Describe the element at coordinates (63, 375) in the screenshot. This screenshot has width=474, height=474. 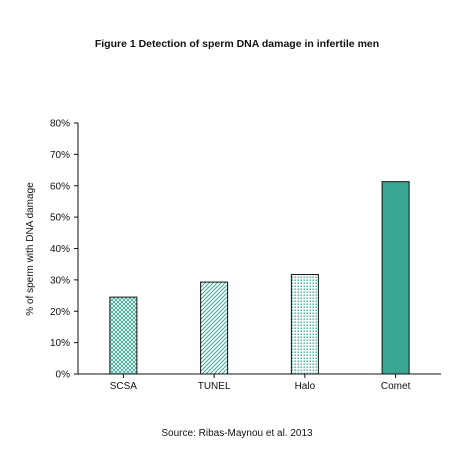
I see `y-tick-label: 0%` at that location.